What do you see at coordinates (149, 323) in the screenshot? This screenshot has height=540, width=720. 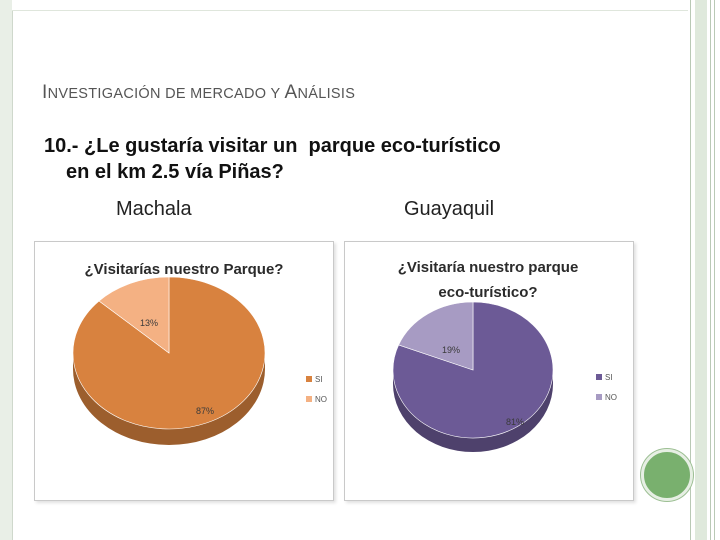 I see `pie-data-label: 13%` at bounding box center [149, 323].